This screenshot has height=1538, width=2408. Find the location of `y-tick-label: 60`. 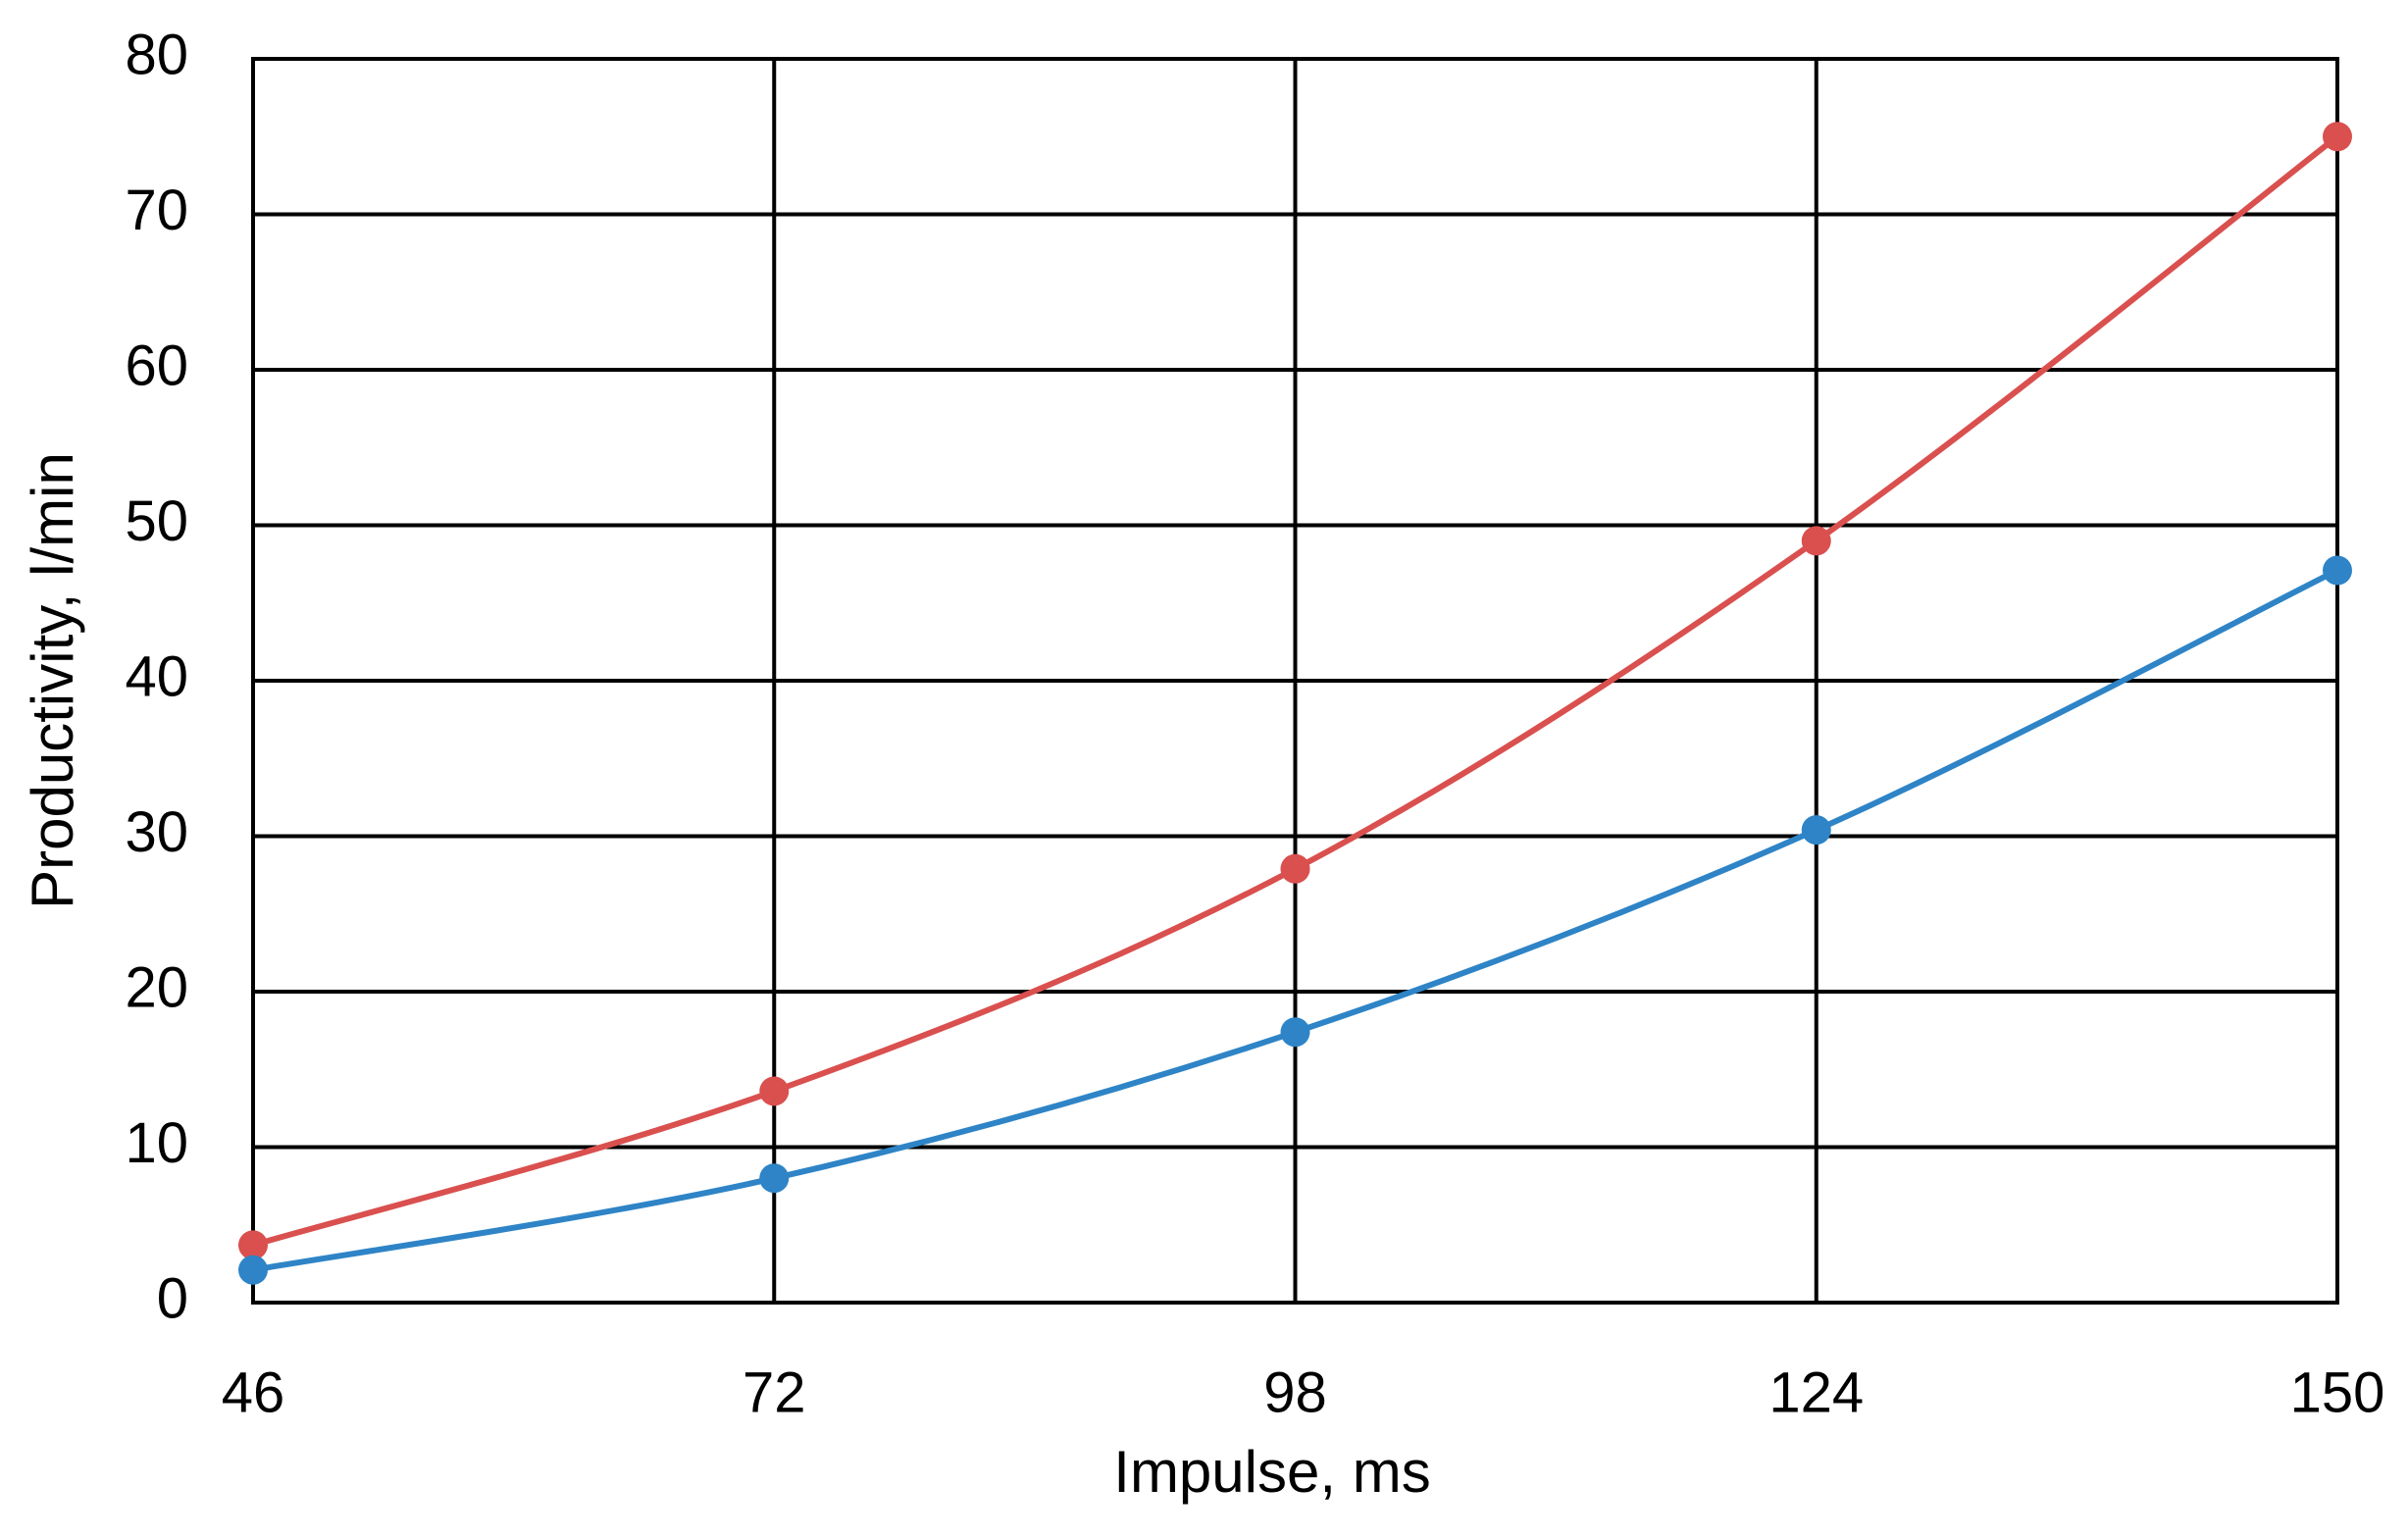

y-tick-label: 60 is located at coordinates (156, 365).